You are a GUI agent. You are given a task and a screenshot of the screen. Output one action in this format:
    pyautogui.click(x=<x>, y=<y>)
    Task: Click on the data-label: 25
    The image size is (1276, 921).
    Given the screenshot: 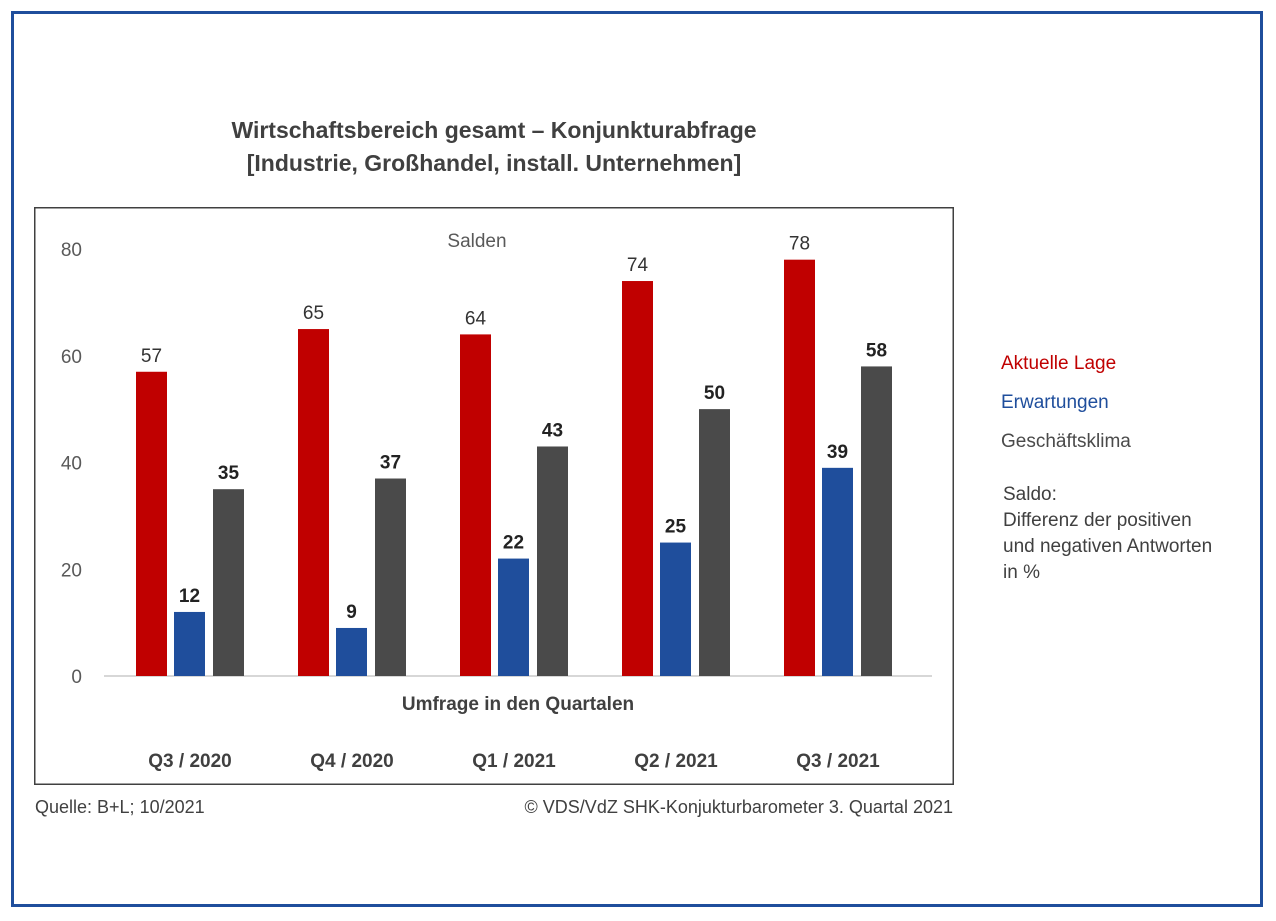 What is the action you would take?
    pyautogui.click(x=676, y=527)
    